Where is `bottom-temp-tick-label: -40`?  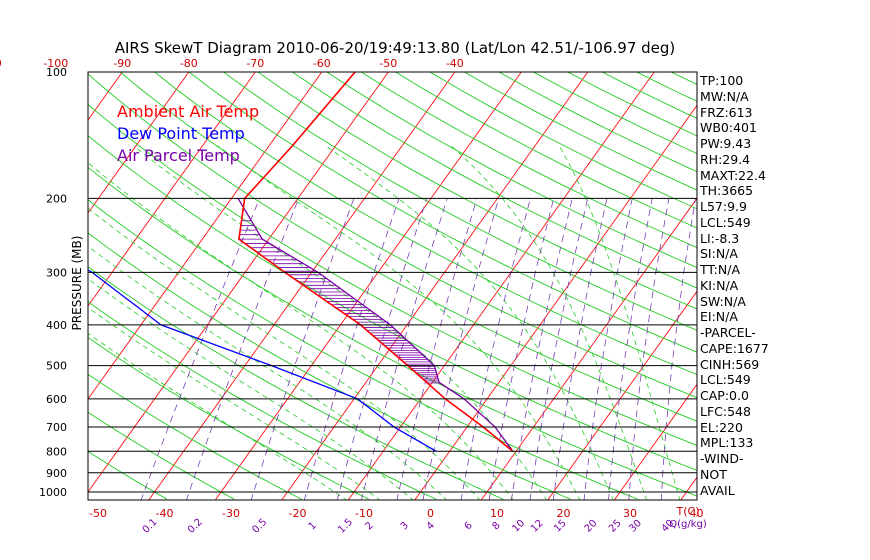
bottom-temp-tick-label: -40 is located at coordinates (165, 513).